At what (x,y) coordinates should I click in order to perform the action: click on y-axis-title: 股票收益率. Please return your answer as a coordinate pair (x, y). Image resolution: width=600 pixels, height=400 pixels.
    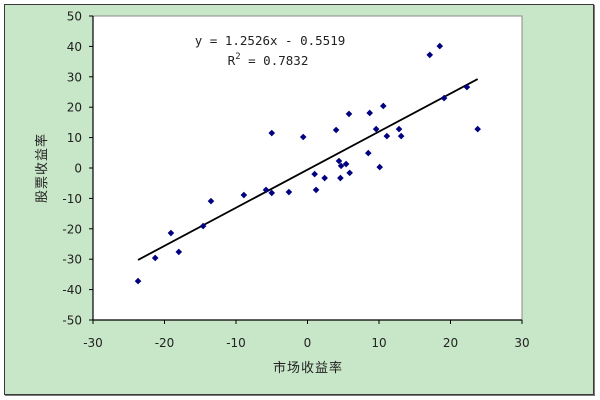
    Looking at the image, I should click on (42, 168).